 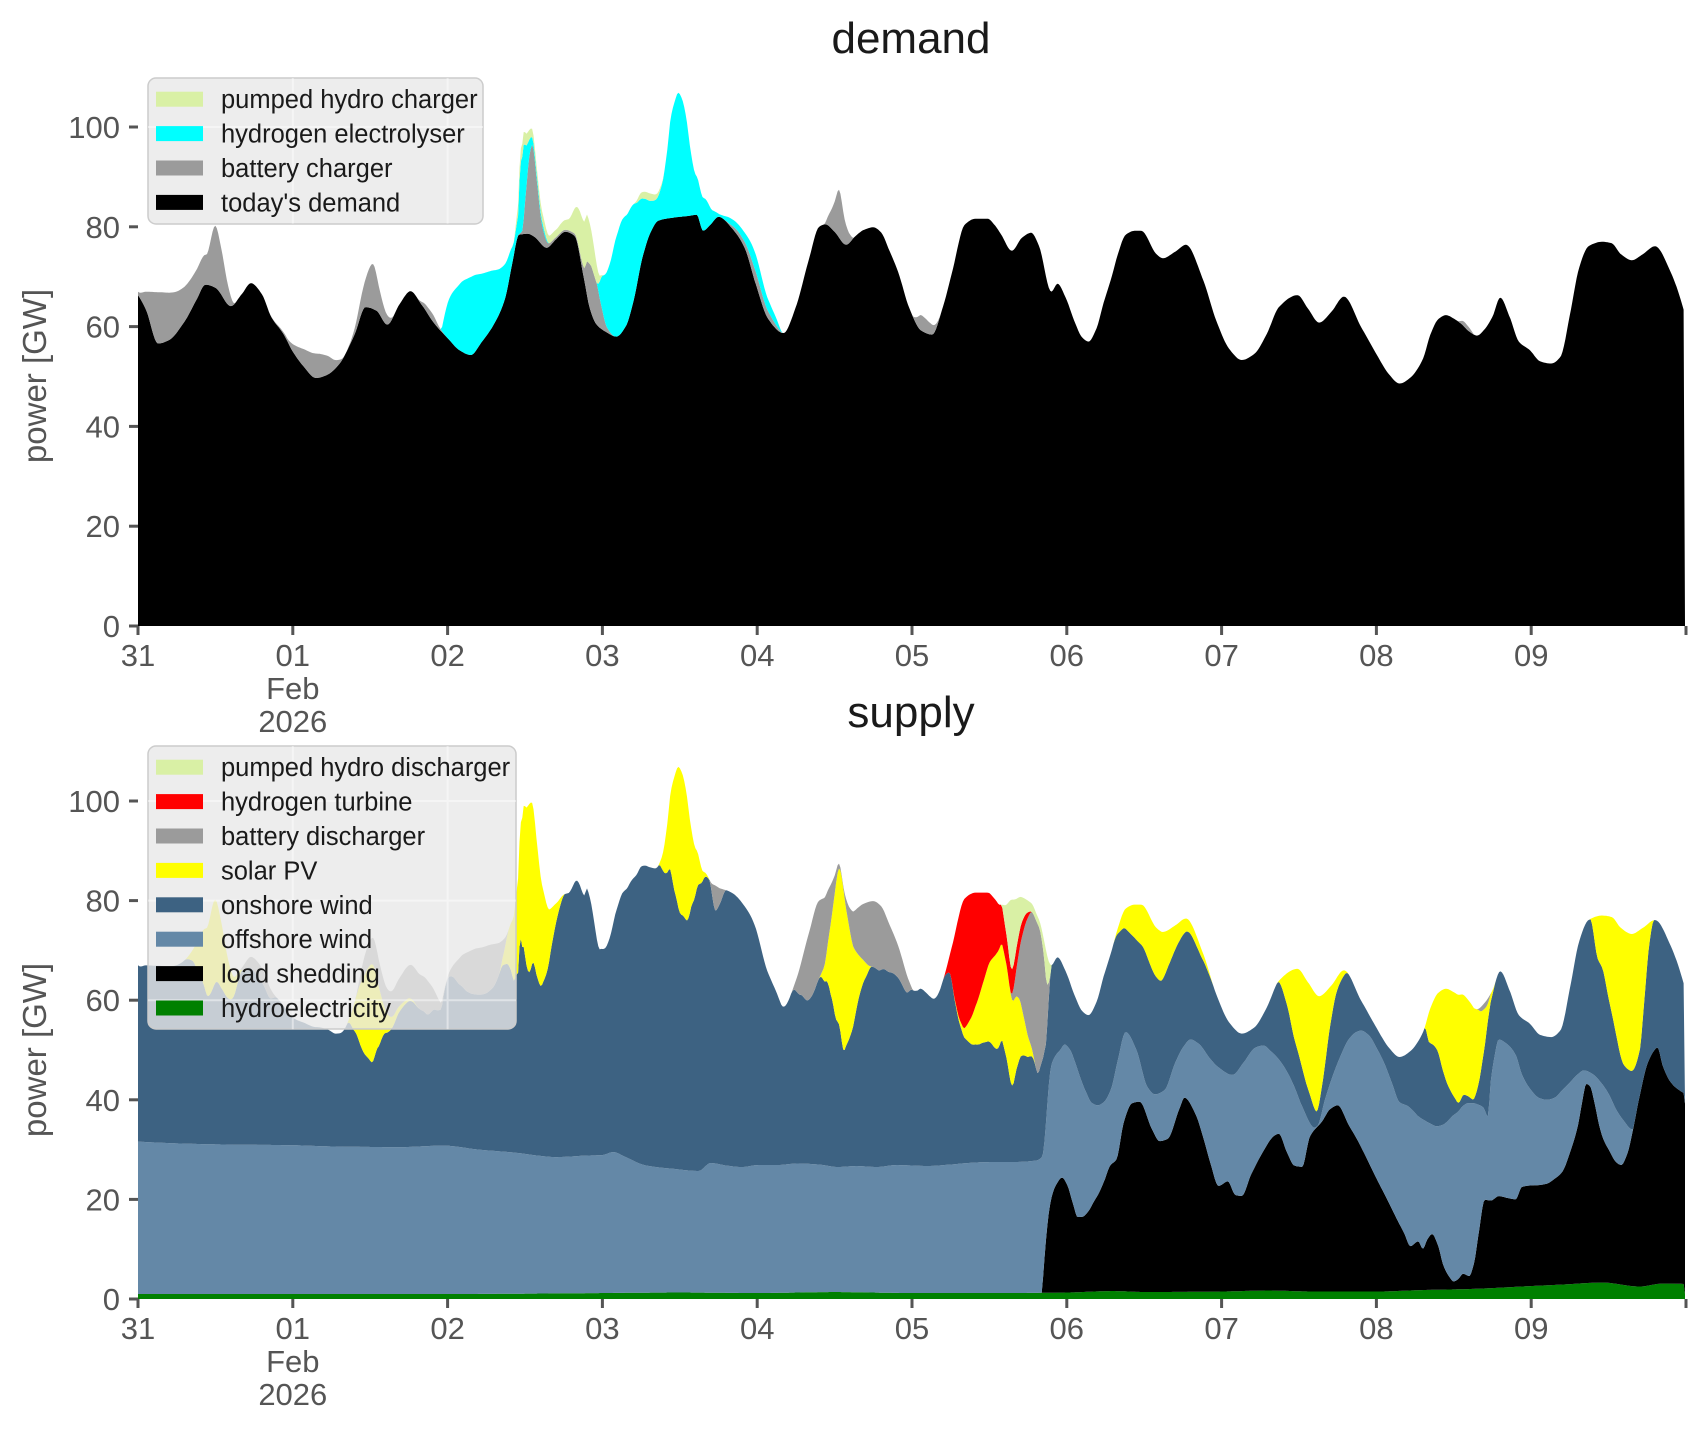 What do you see at coordinates (297, 906) in the screenshot?
I see `svg-text: onshore wind` at bounding box center [297, 906].